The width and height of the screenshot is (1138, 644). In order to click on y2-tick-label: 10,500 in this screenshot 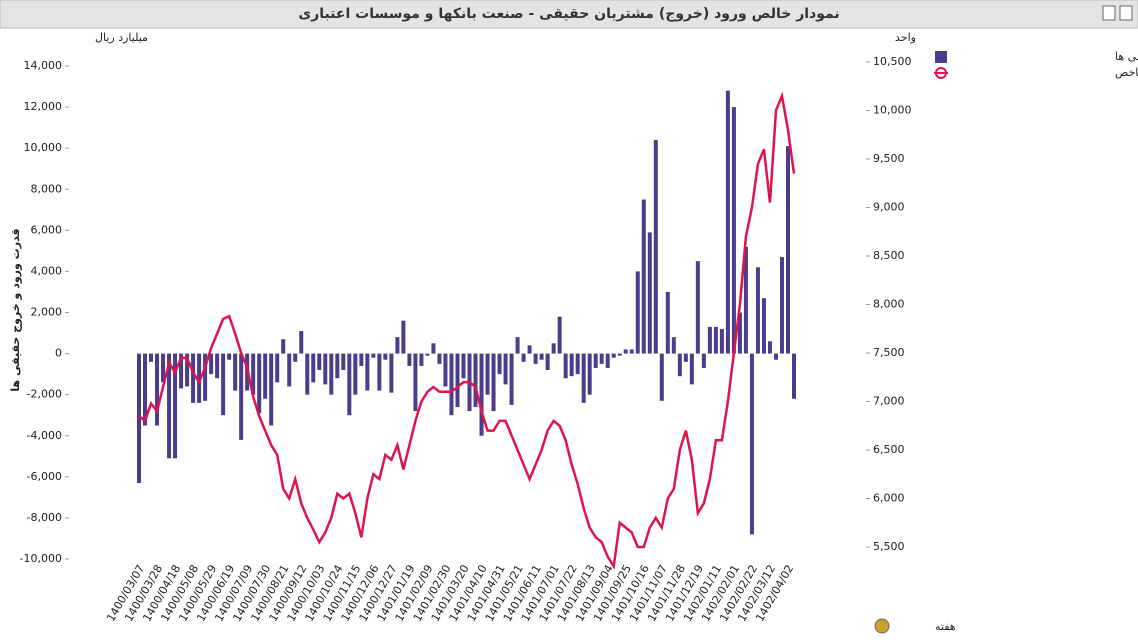, I will do `click(892, 61)`.